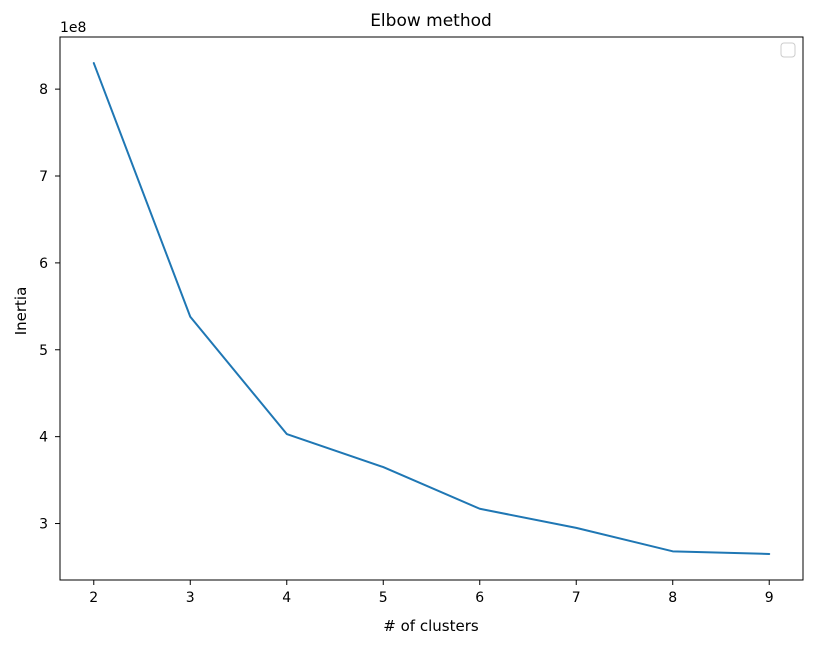 The height and width of the screenshot is (646, 814). I want to click on chart-title: Elbow method, so click(431, 21).